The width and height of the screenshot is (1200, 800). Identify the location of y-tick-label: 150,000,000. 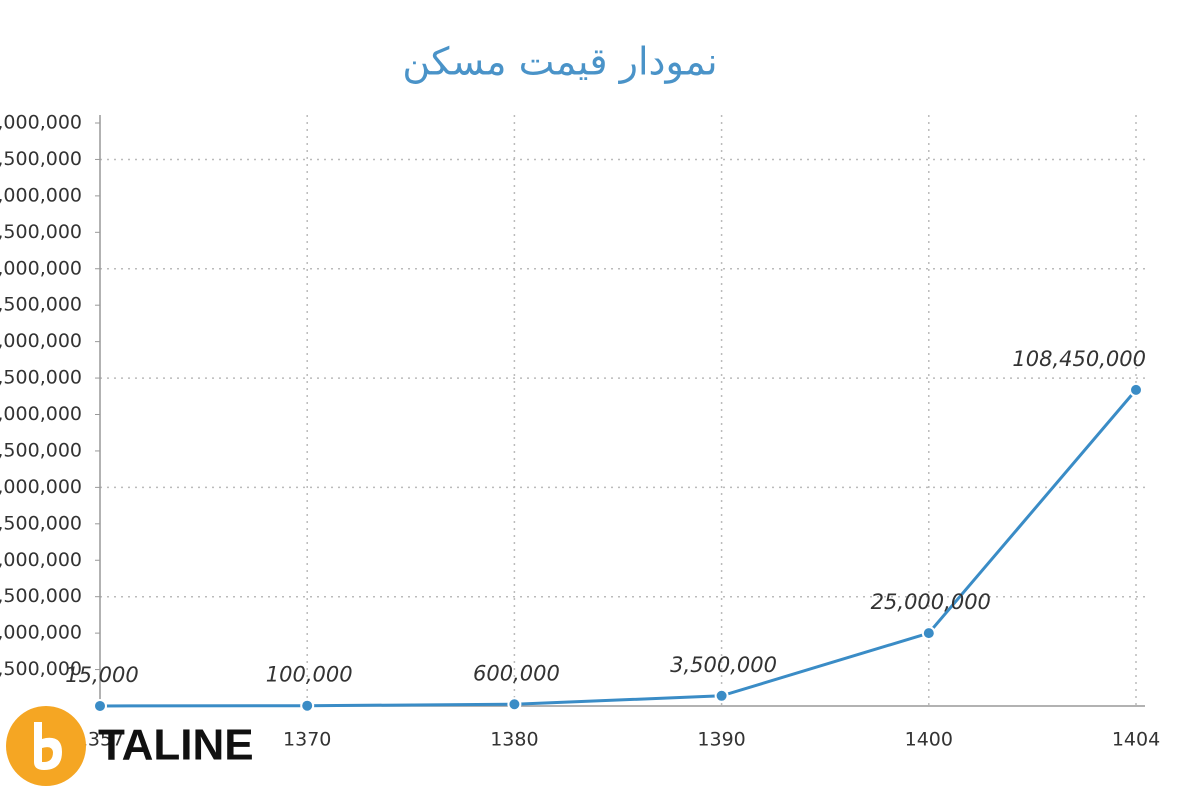
(41, 268).